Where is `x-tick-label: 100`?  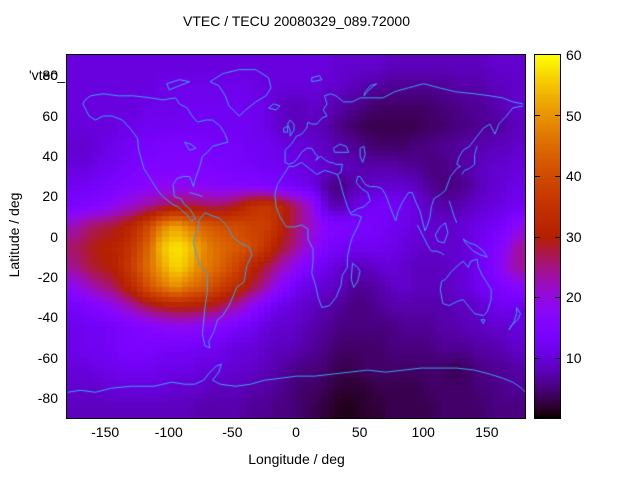
x-tick-label: 100 is located at coordinates (423, 432).